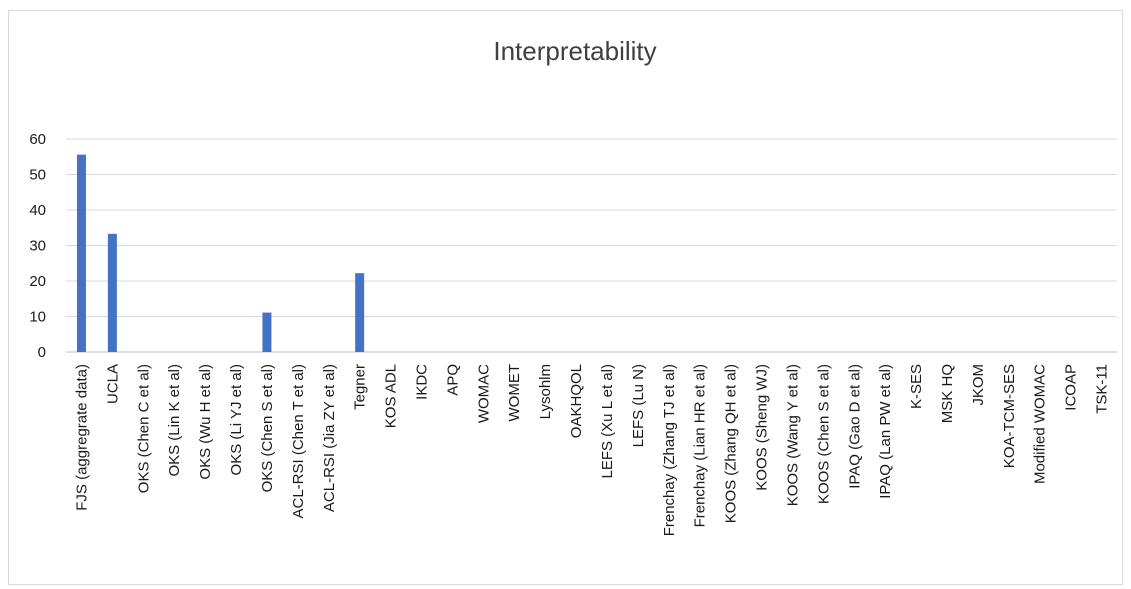  What do you see at coordinates (669, 450) in the screenshot?
I see `x-category-label: Frenchay (Zhang TJ et al)` at bounding box center [669, 450].